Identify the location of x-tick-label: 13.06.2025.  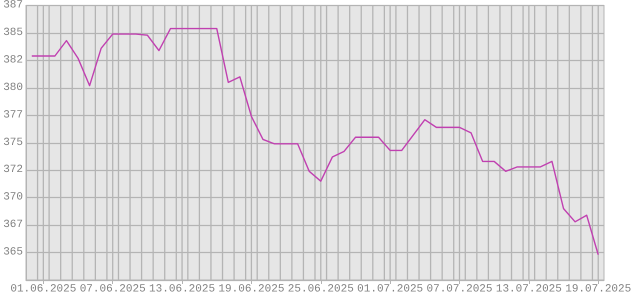
(182, 290).